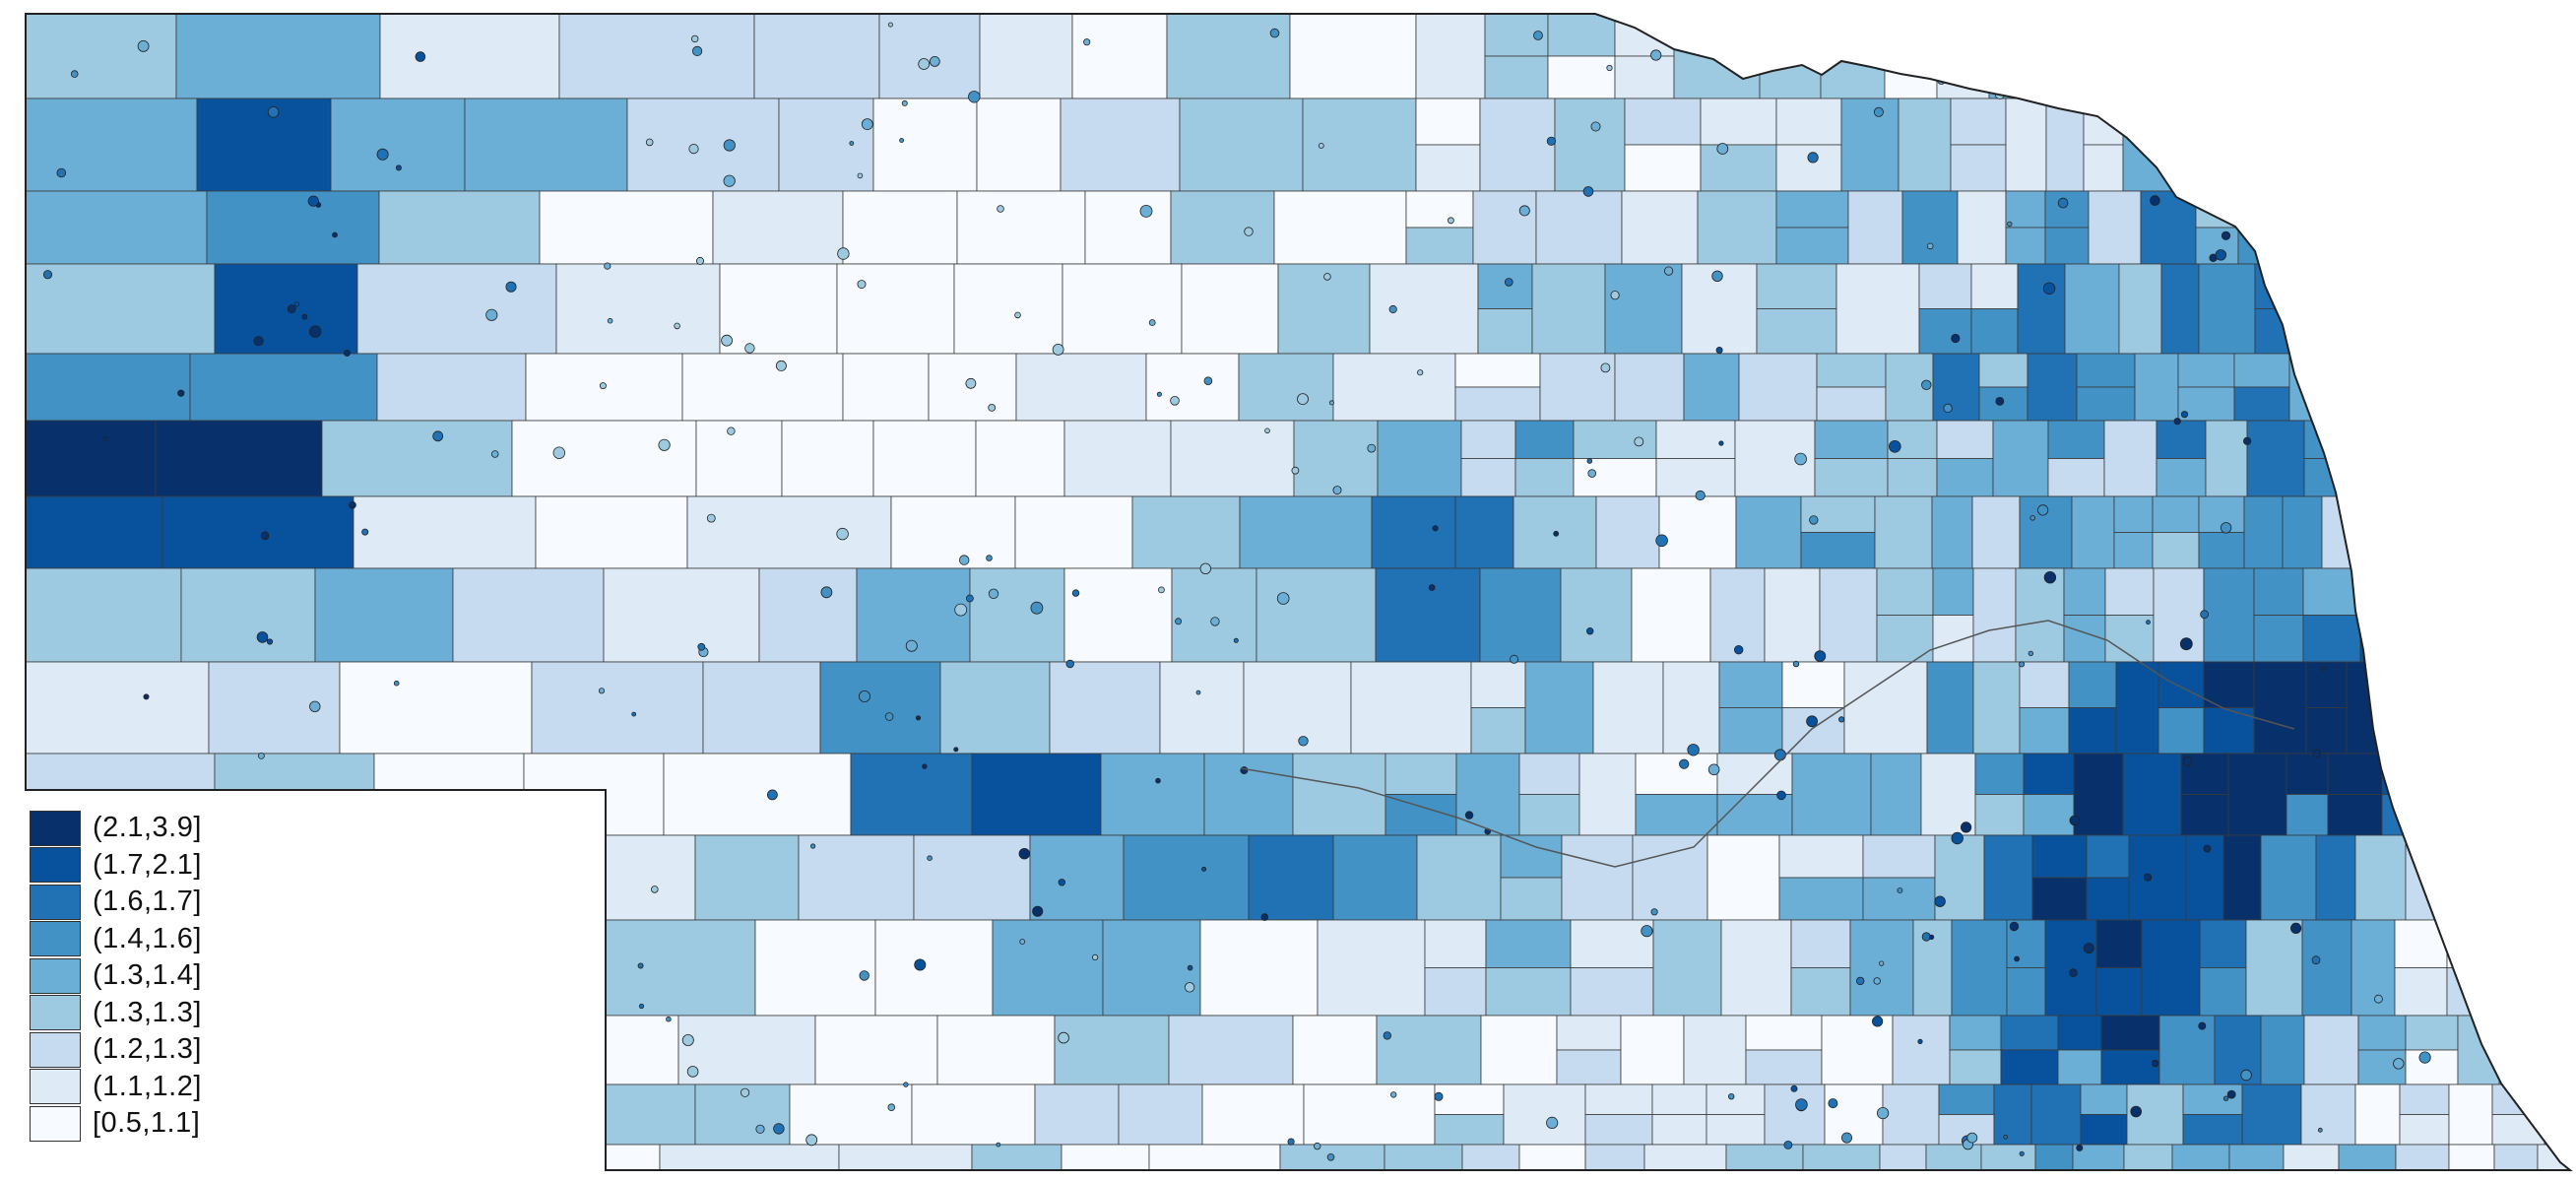 Image resolution: width=2576 pixels, height=1182 pixels. Describe the element at coordinates (147, 828) in the screenshot. I see `legend-label: (2.1,3.9]` at that location.